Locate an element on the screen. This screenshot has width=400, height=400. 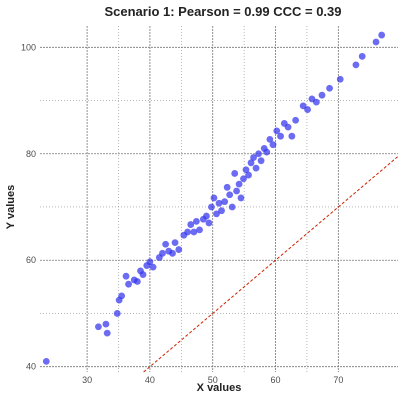
x-tick-label: 50 is located at coordinates (213, 380).